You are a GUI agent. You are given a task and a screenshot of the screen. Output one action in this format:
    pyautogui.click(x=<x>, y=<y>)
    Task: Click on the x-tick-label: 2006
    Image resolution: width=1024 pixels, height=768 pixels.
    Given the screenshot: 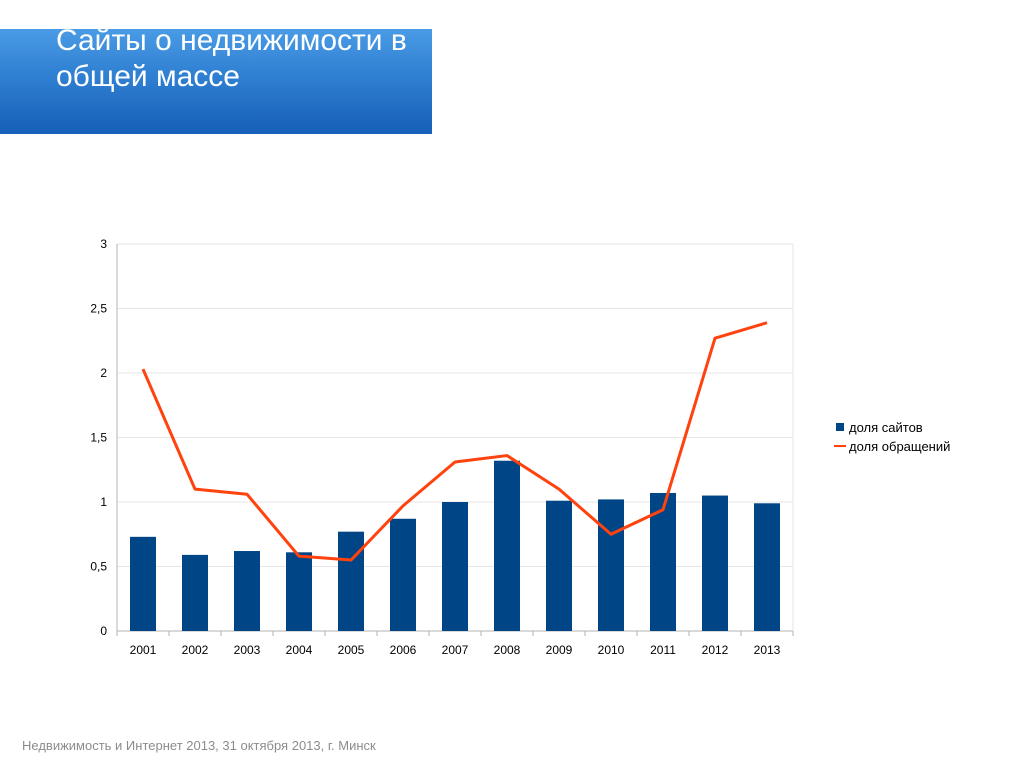 What is the action you would take?
    pyautogui.click(x=403, y=650)
    